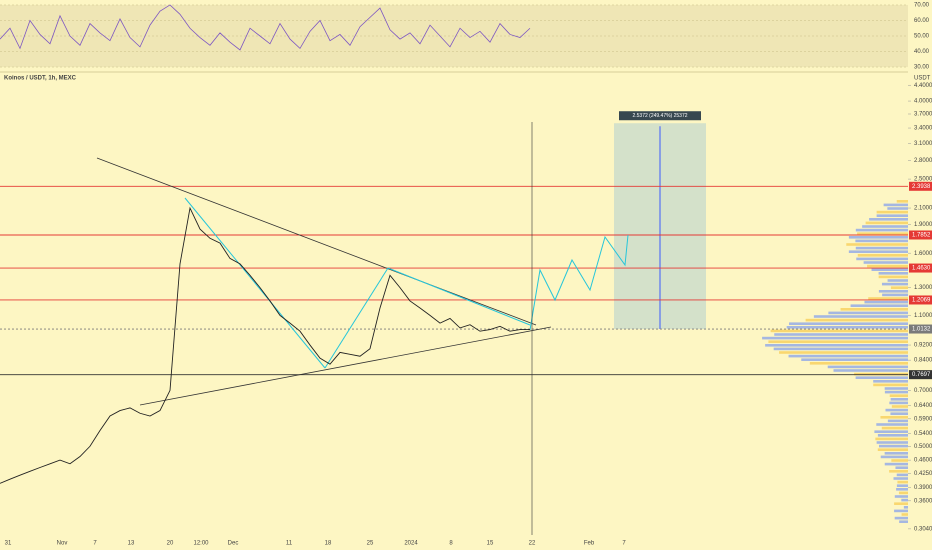 This screenshot has width=932, height=550. I want to click on y-tick-label: 0.4250, so click(923, 474).